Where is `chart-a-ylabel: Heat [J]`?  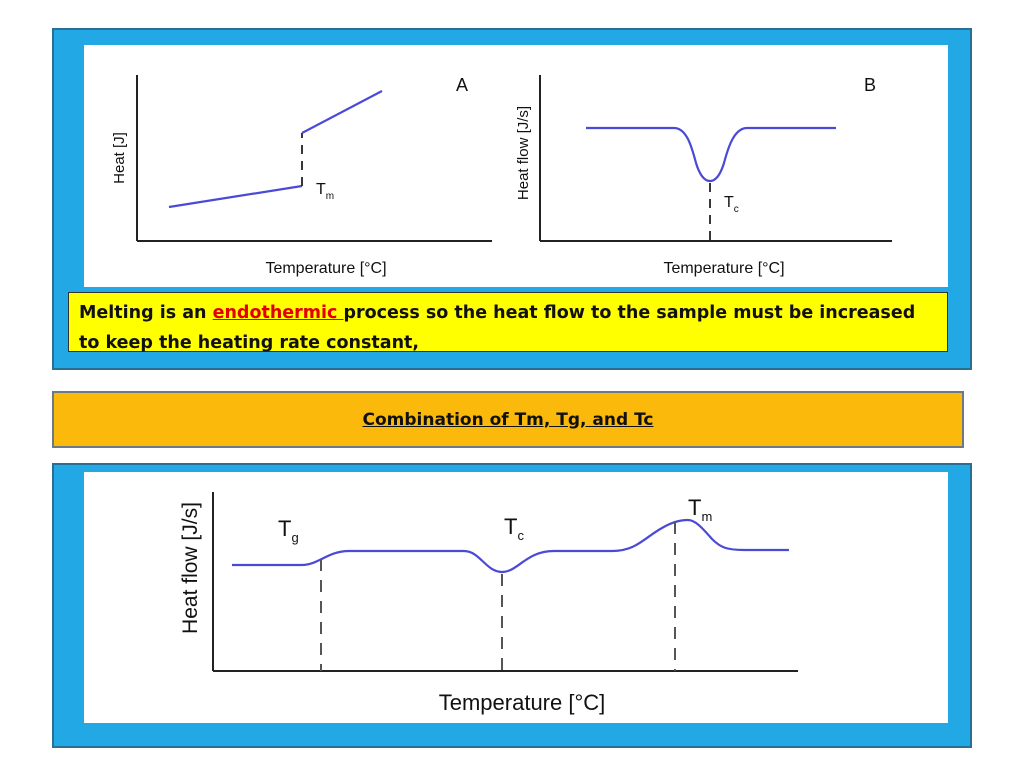
chart-a-ylabel: Heat [J] is located at coordinates (119, 158).